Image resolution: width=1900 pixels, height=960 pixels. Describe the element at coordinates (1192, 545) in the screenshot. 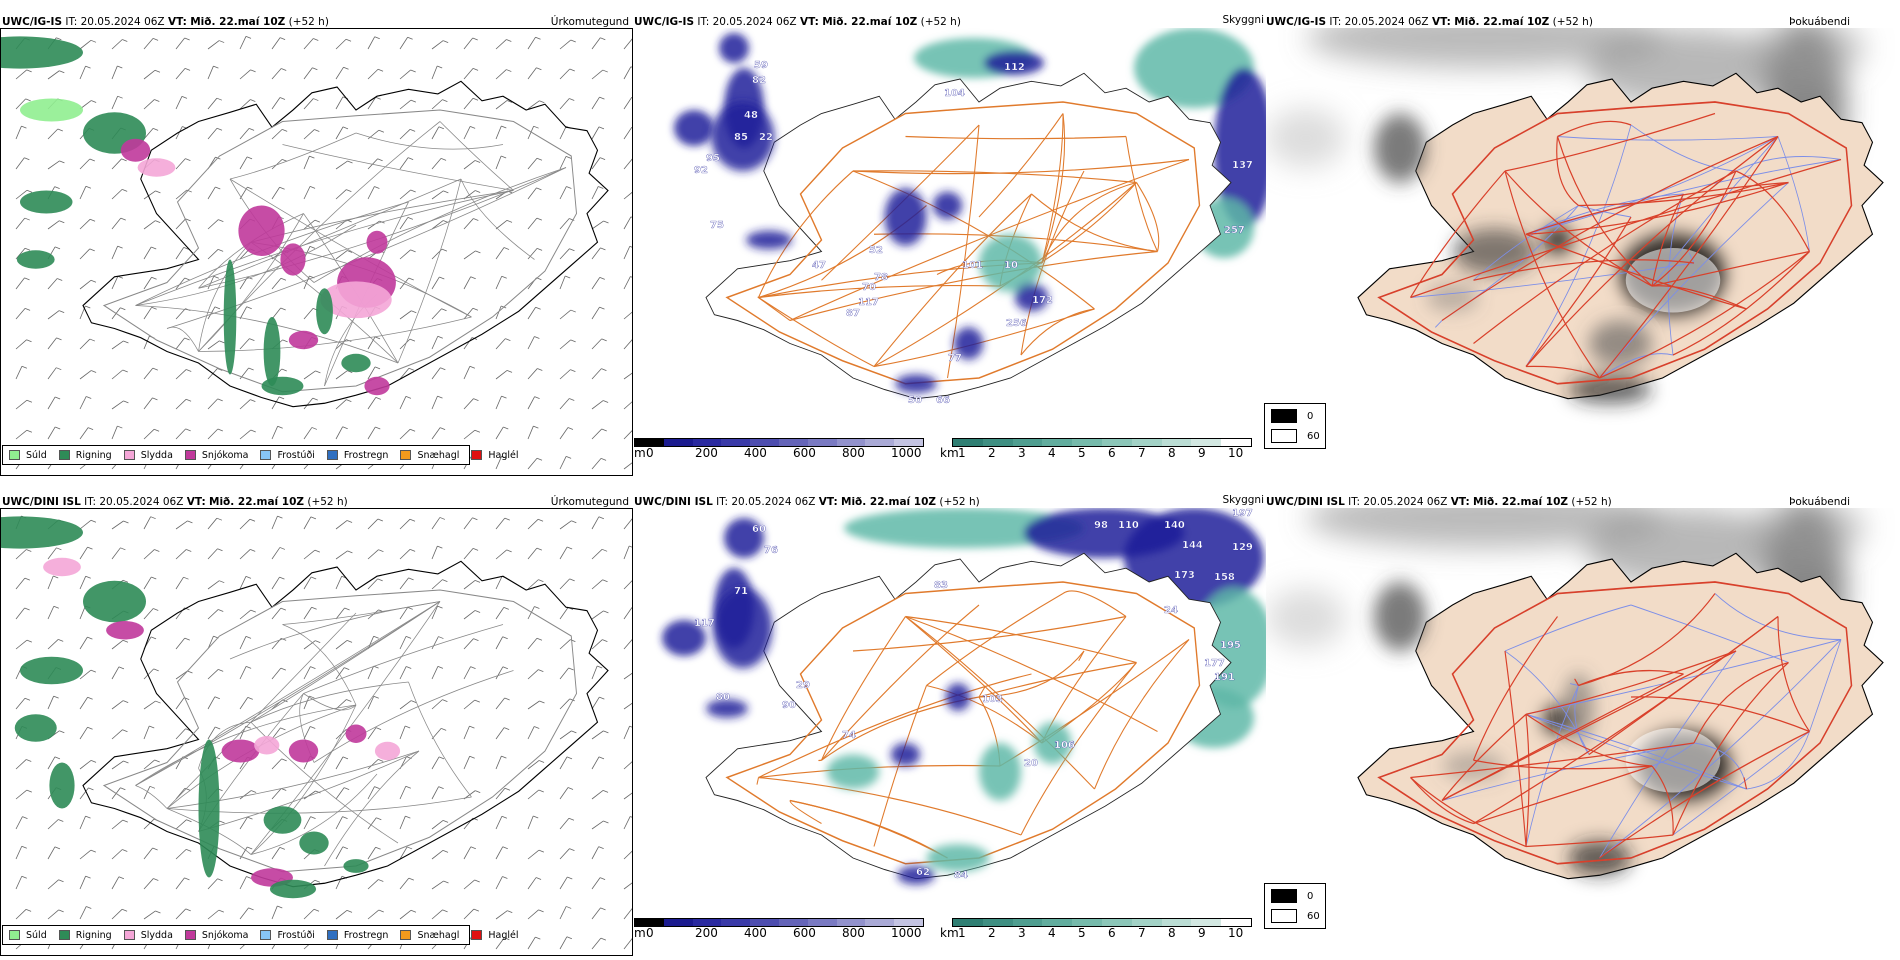

I see `visibility-value: 144` at that location.